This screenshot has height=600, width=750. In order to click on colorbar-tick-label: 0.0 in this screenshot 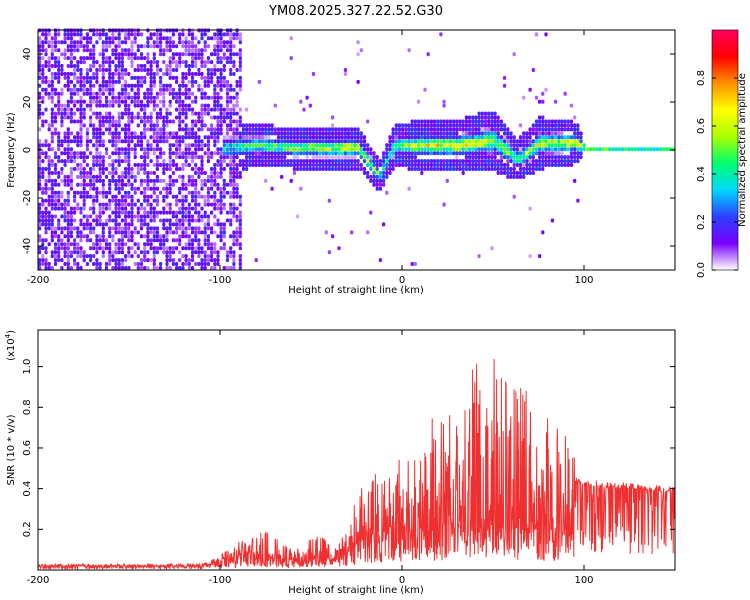, I will do `click(701, 270)`.